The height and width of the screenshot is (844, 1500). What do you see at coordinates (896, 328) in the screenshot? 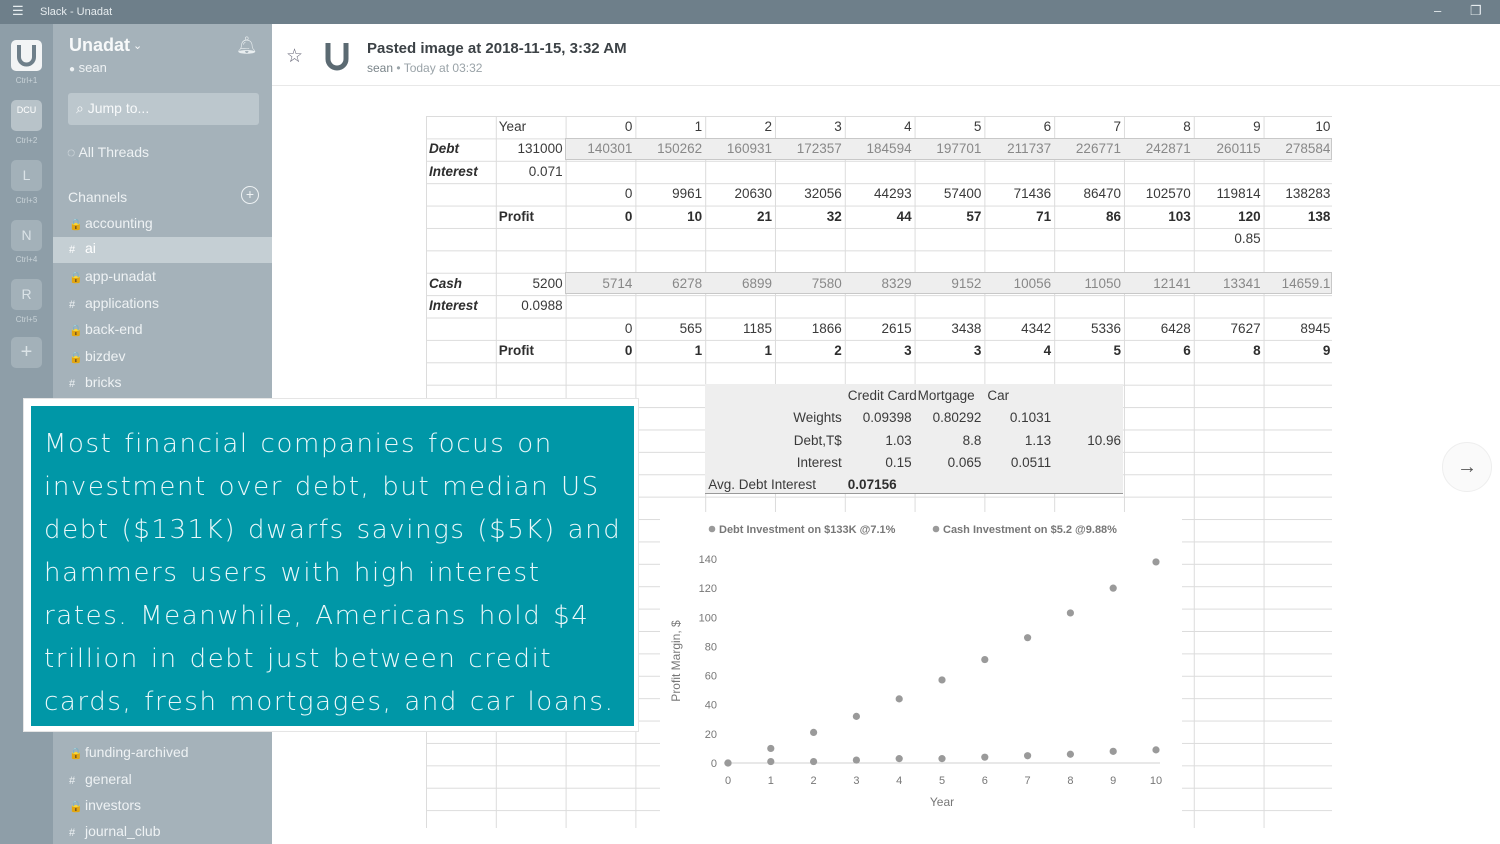
I see `cash-gain-cell: 2615` at bounding box center [896, 328].